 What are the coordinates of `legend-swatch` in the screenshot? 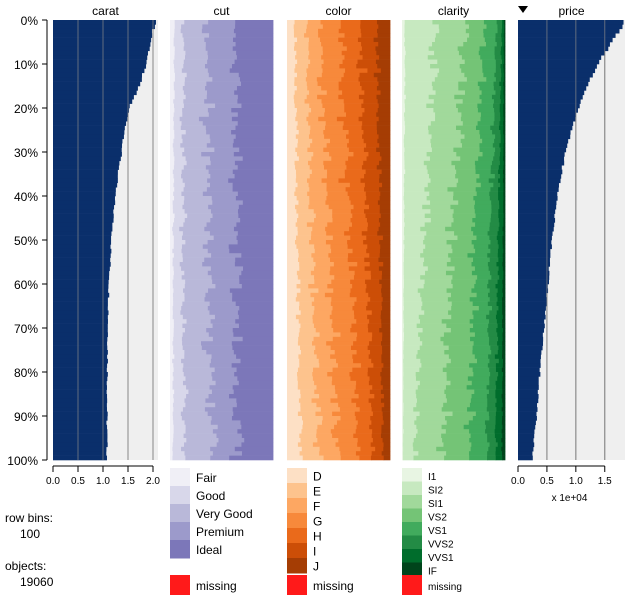 It's located at (412, 569).